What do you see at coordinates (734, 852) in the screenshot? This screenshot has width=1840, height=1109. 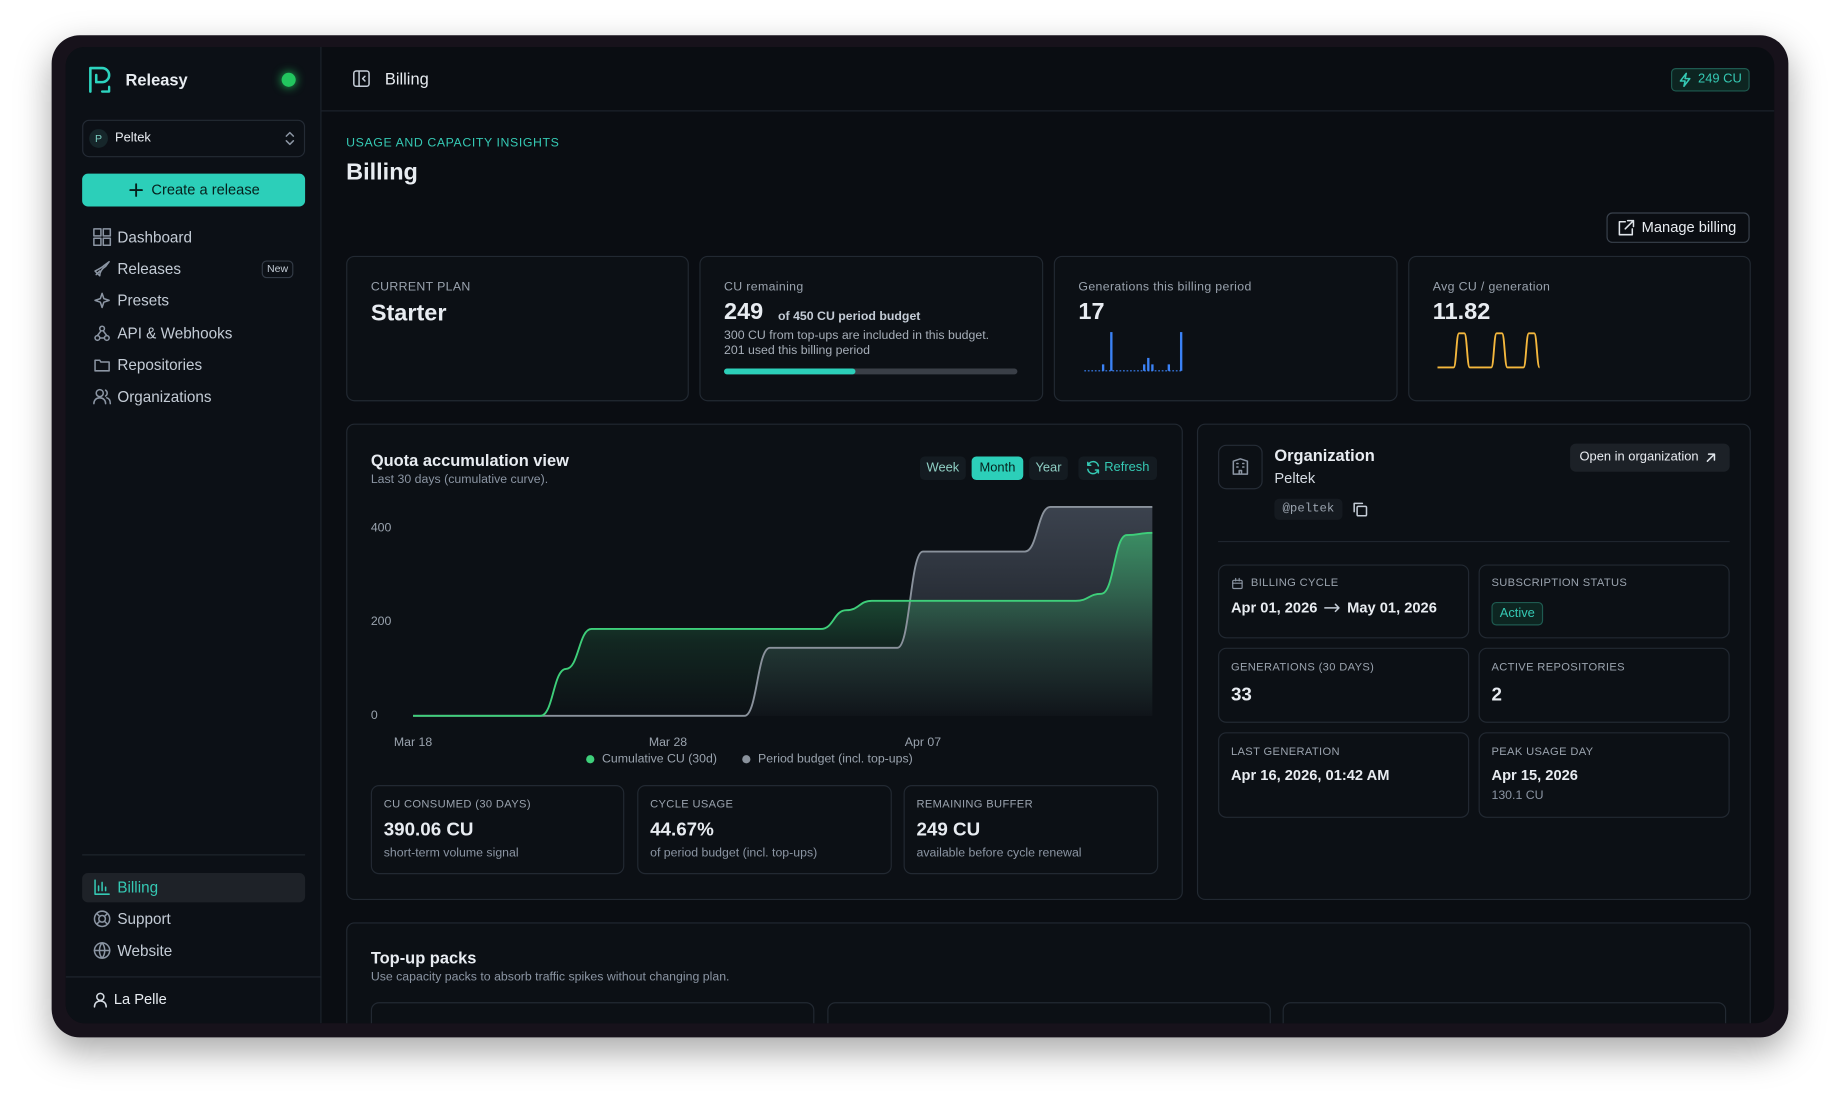 I see `metric-note: of period budget (incl. top-ups)` at bounding box center [734, 852].